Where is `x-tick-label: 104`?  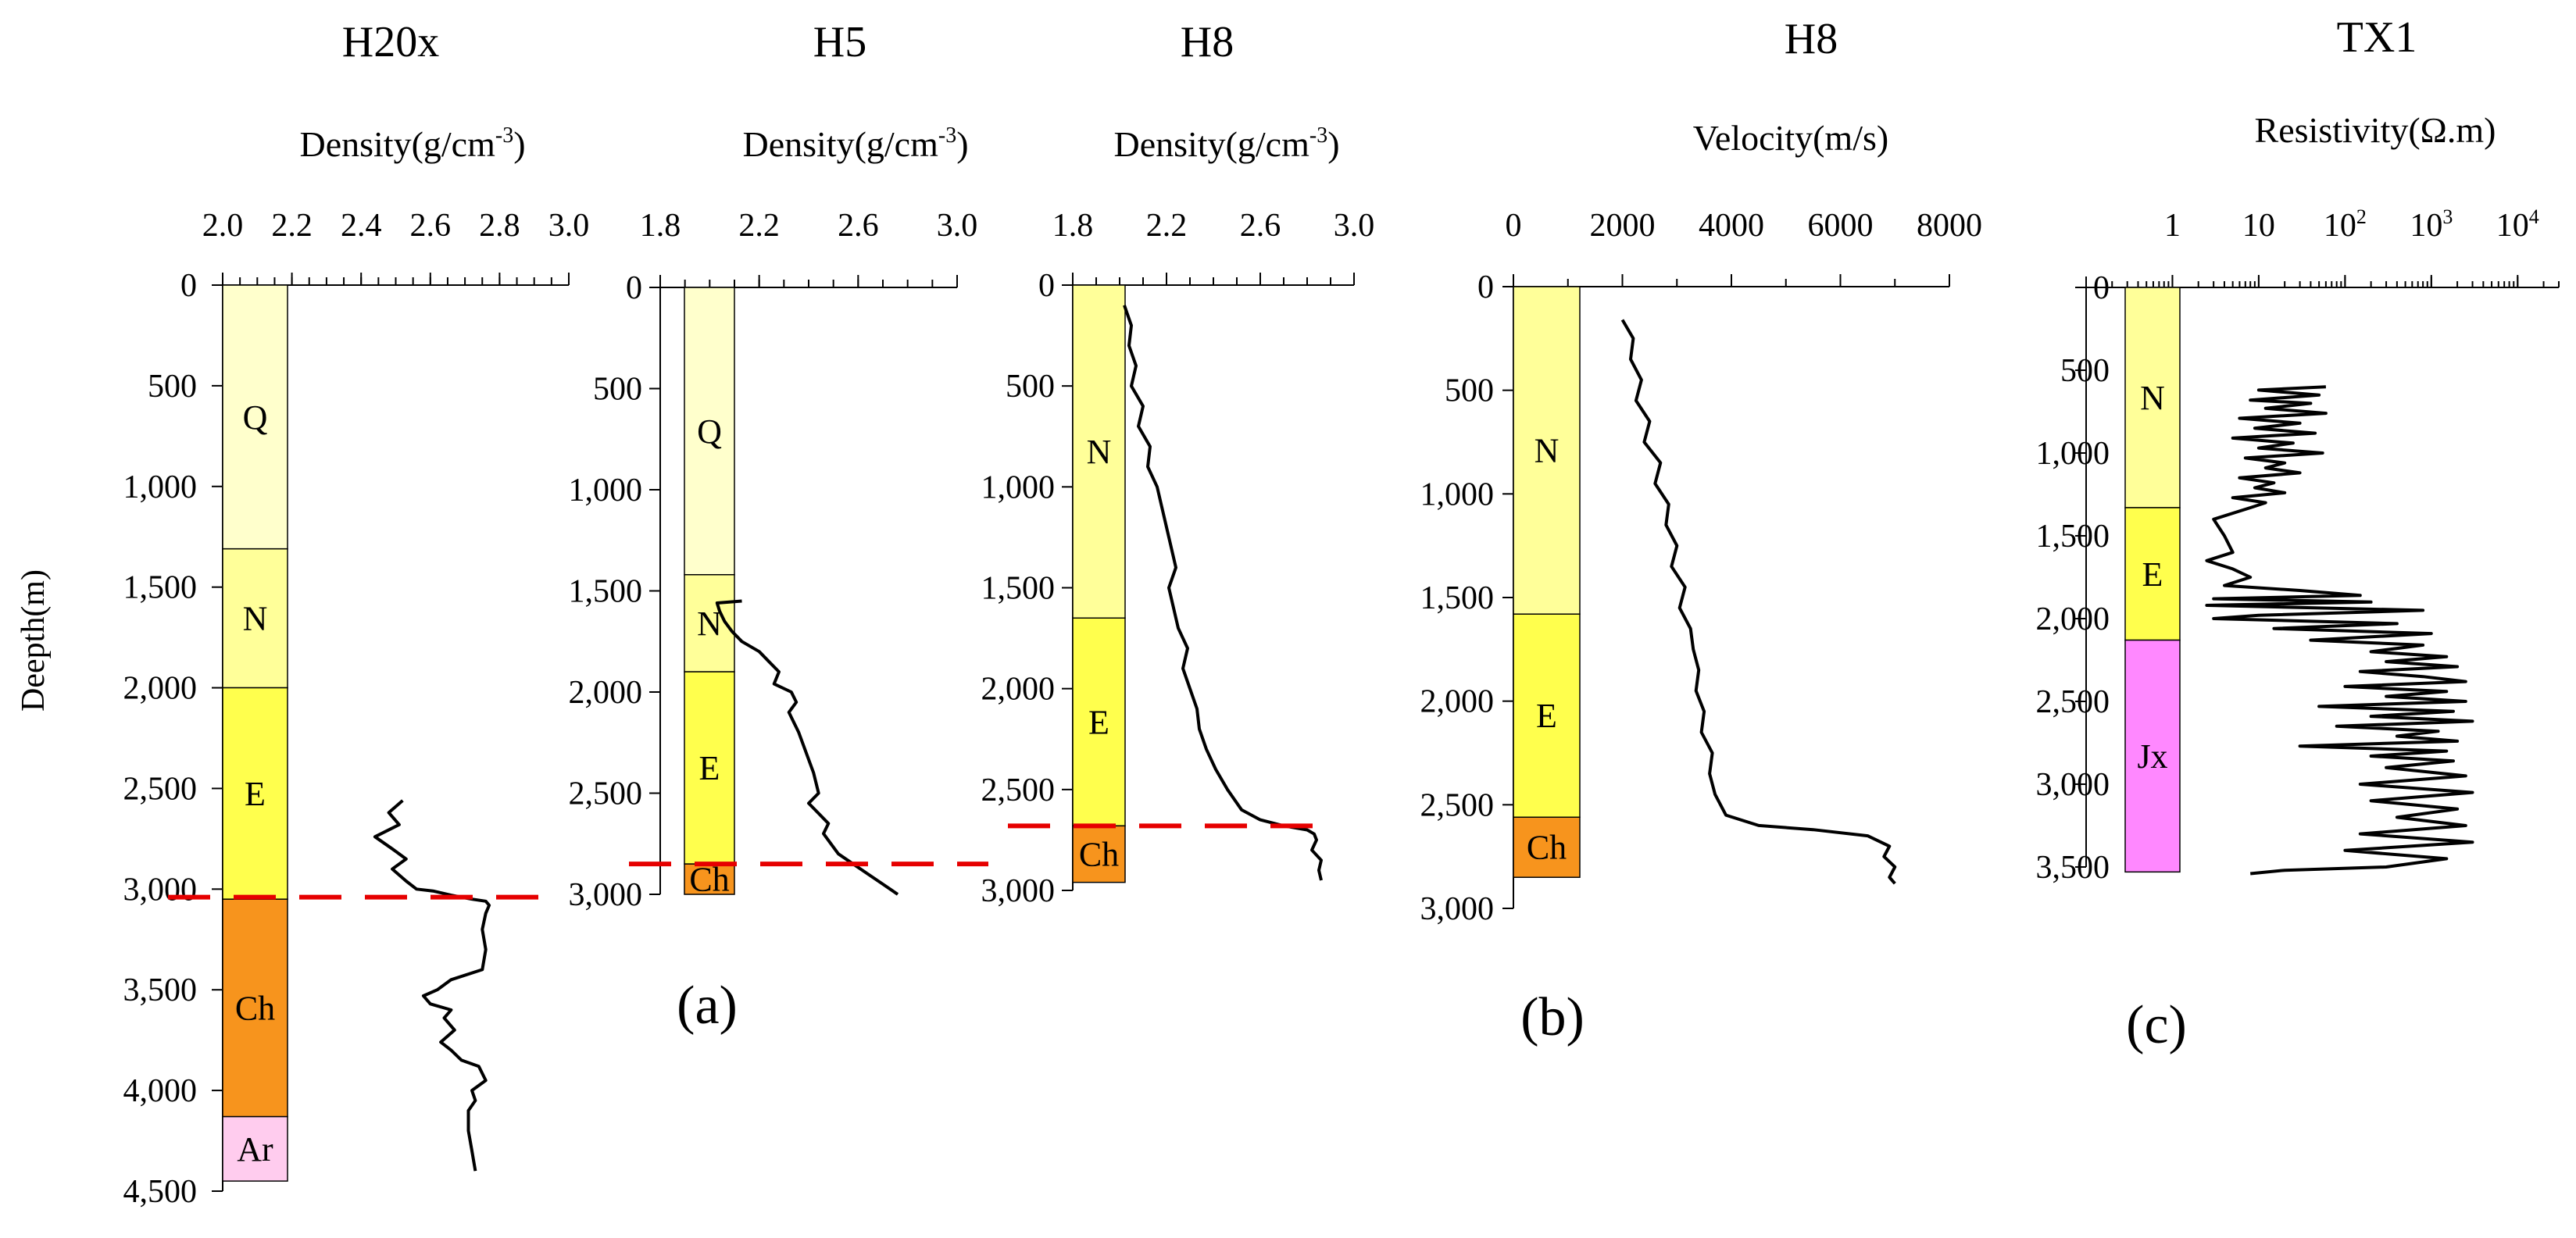
x-tick-label: 104 is located at coordinates (2518, 224).